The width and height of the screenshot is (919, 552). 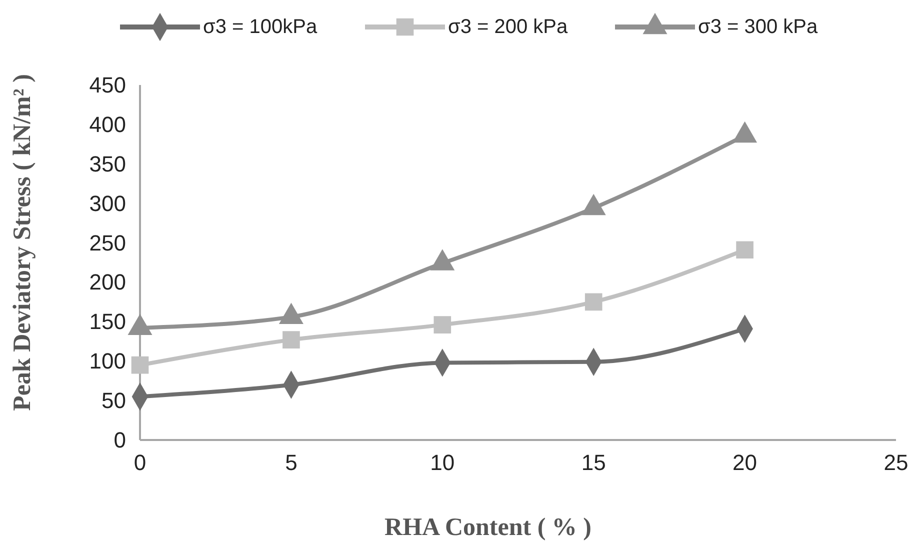 I want to click on x-tick-label: 20, so click(x=745, y=462).